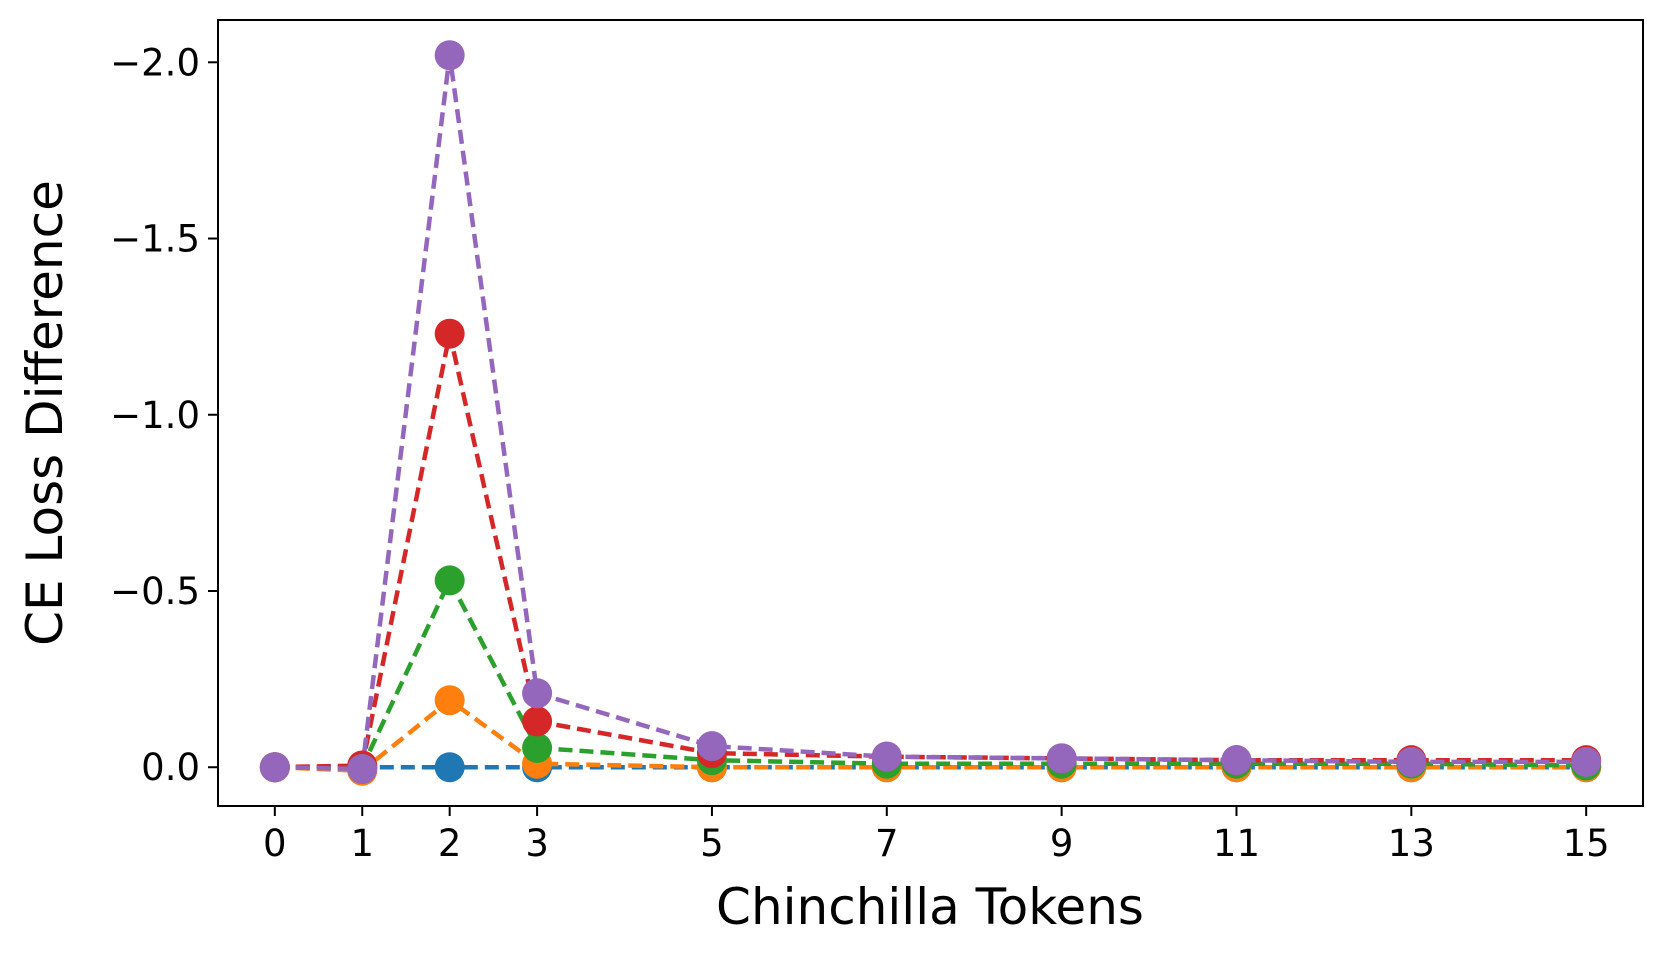  What do you see at coordinates (1411, 843) in the screenshot?
I see `x-tick-label: 13` at bounding box center [1411, 843].